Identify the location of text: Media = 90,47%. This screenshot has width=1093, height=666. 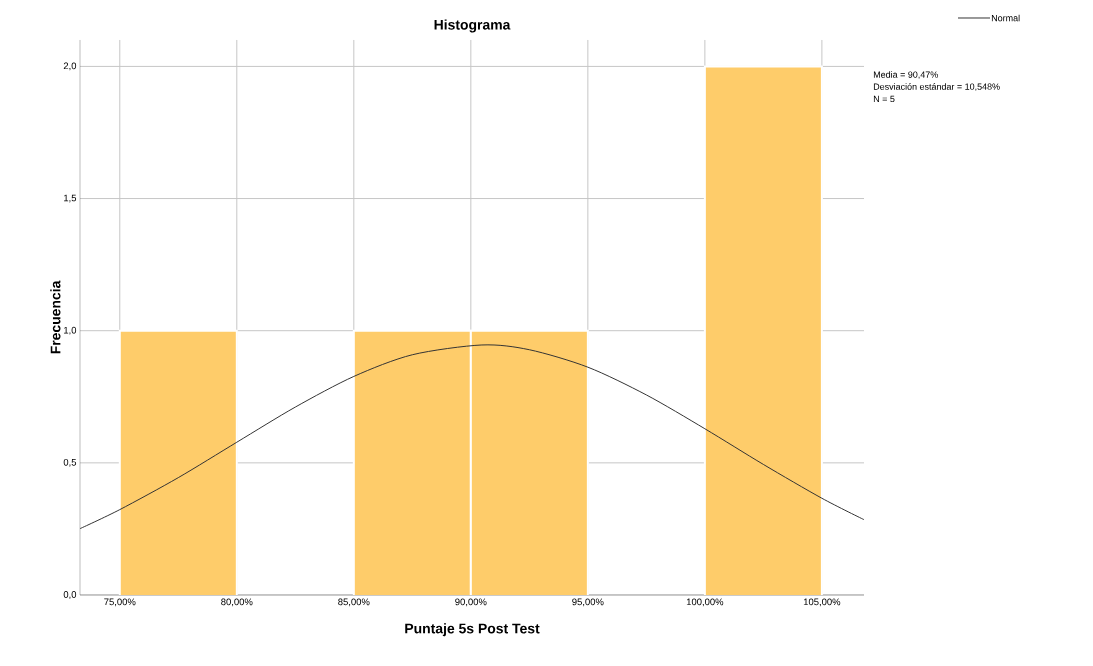
(905, 75).